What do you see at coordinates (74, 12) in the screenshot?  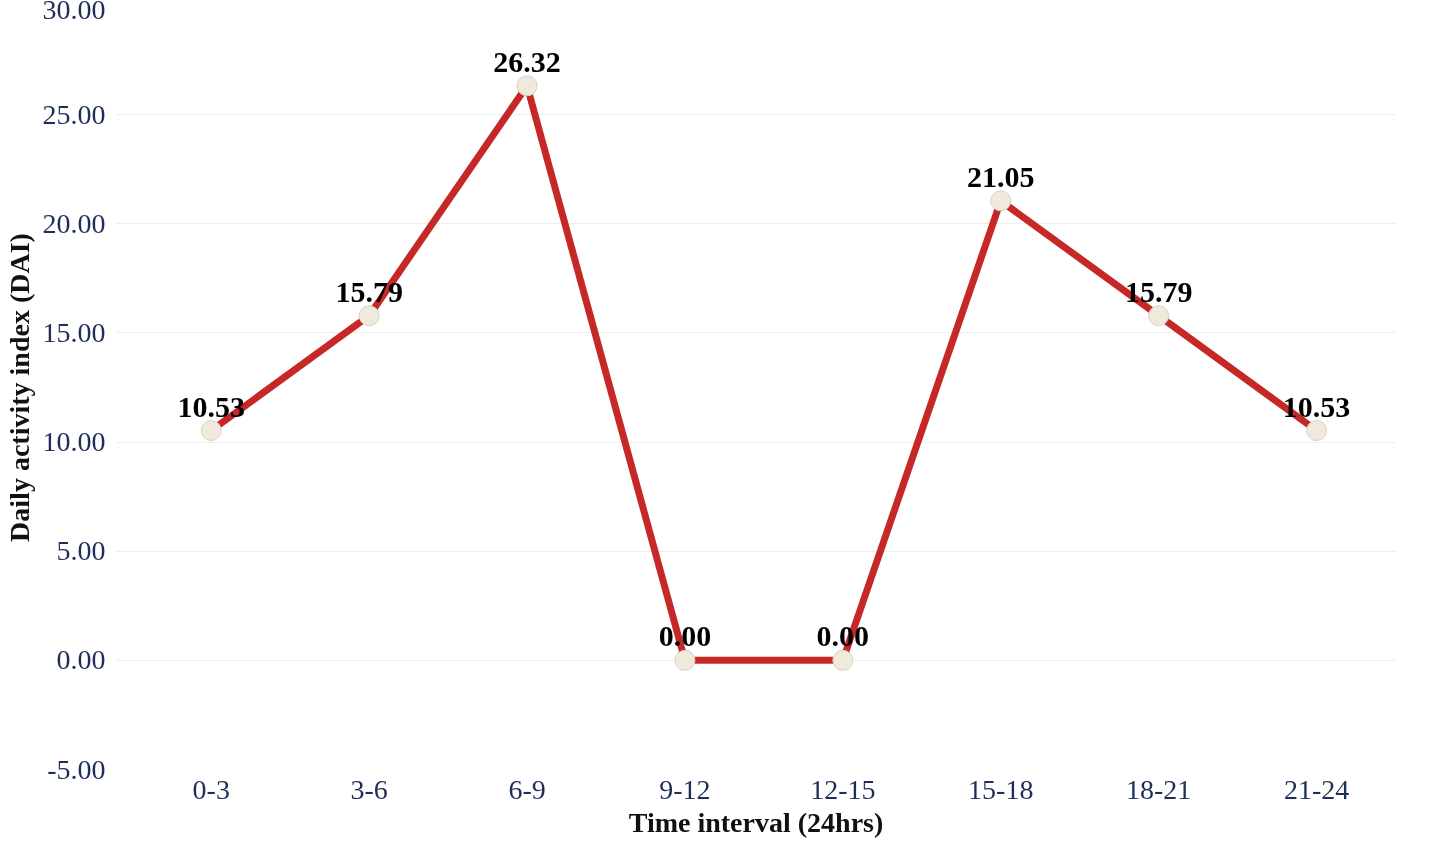 I see `y-tick-label: 30.00` at bounding box center [74, 12].